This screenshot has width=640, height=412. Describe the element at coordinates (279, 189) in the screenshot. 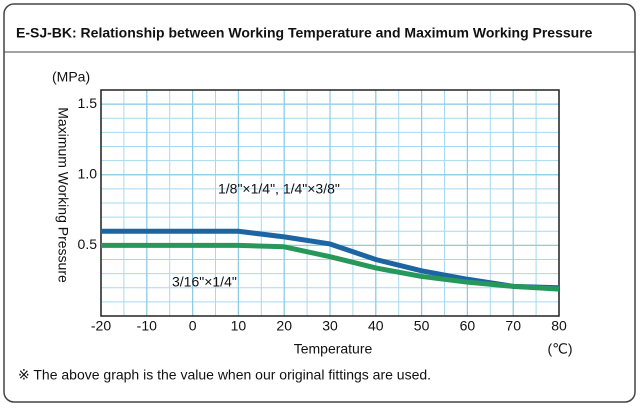

I see `series-label: 1/8"×1/4", 1/4"×3/8"` at that location.